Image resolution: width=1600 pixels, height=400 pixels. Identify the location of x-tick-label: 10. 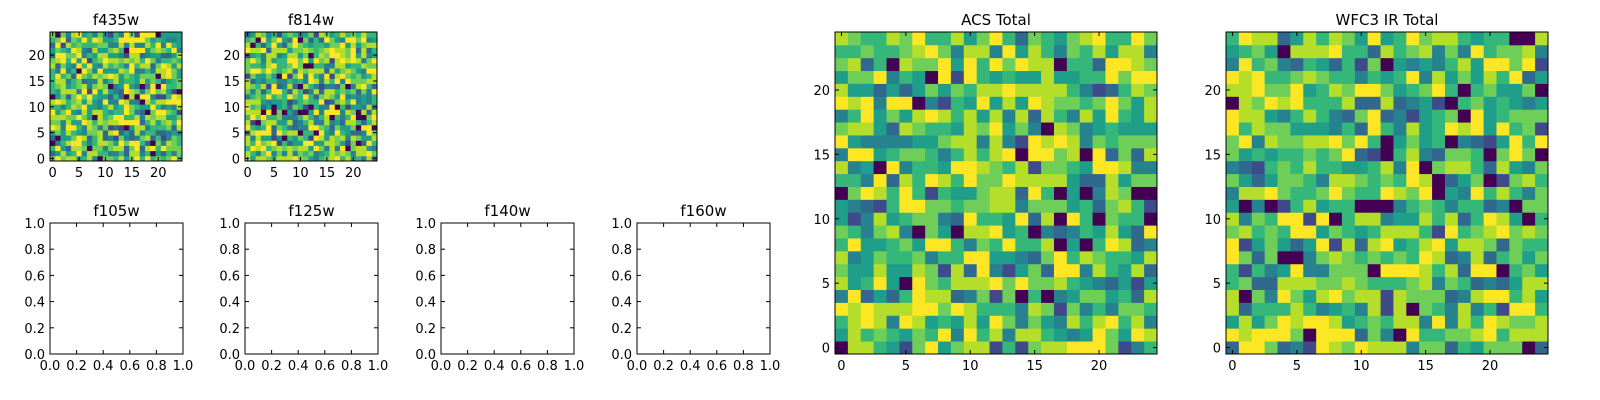
(1361, 366).